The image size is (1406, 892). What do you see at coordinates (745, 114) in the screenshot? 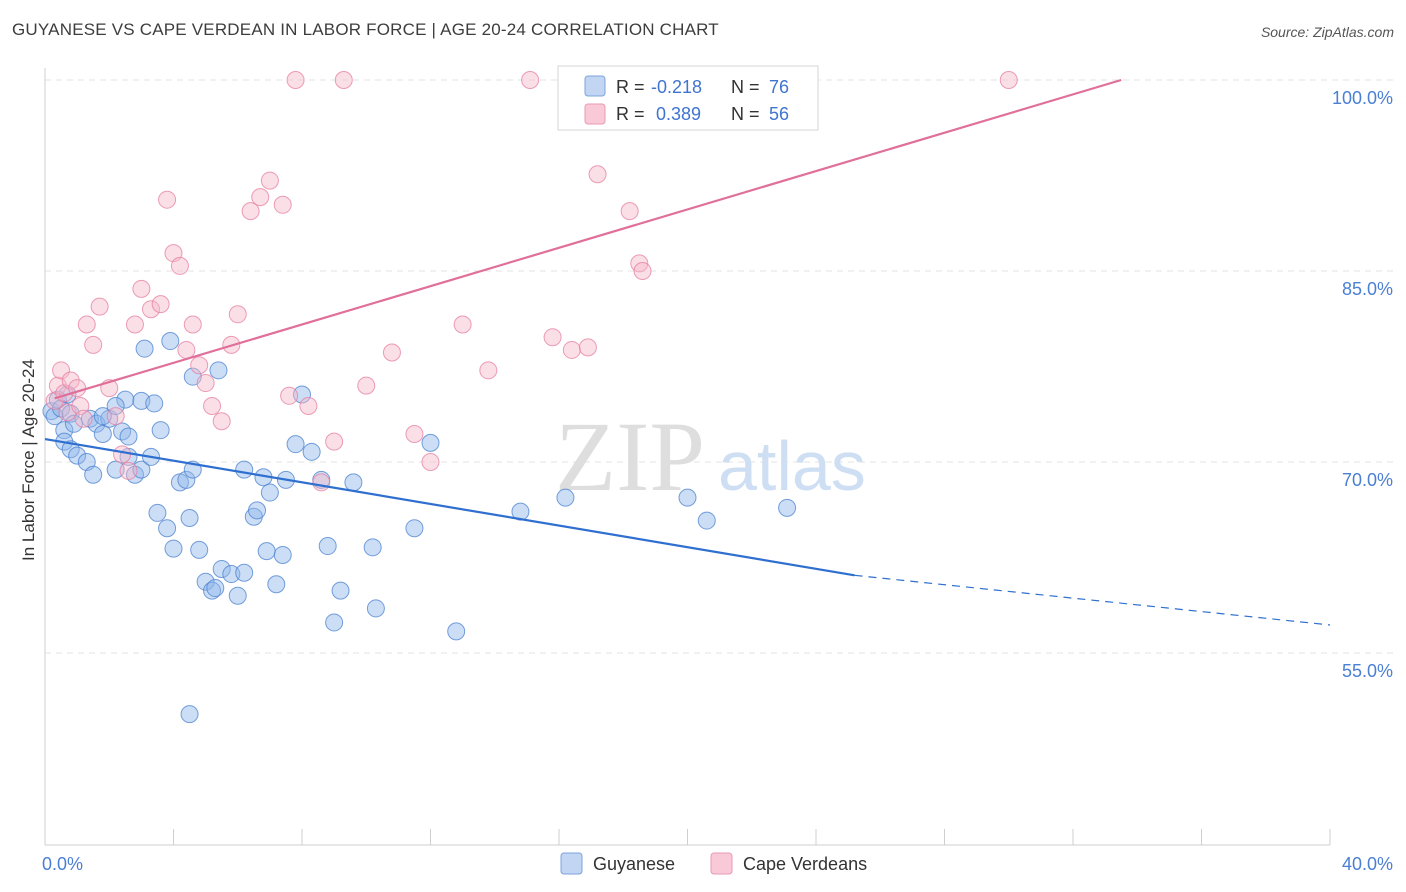
I see `legend-n-label-2: N =` at bounding box center [745, 114].